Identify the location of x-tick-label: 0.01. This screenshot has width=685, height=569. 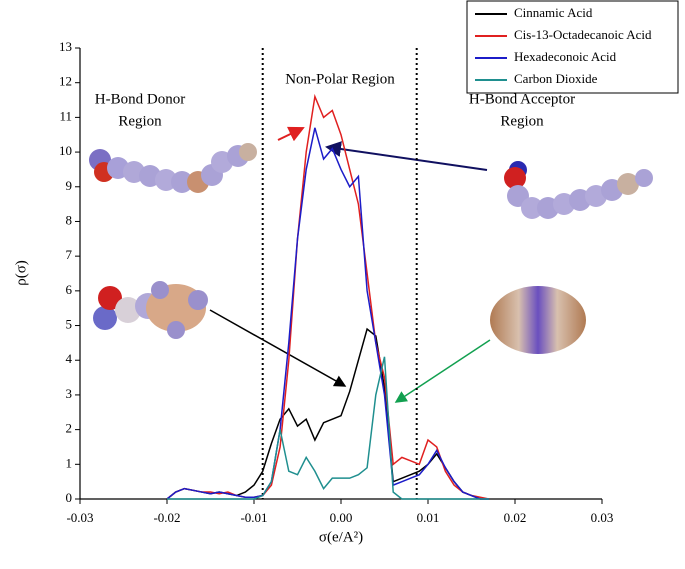
(428, 517).